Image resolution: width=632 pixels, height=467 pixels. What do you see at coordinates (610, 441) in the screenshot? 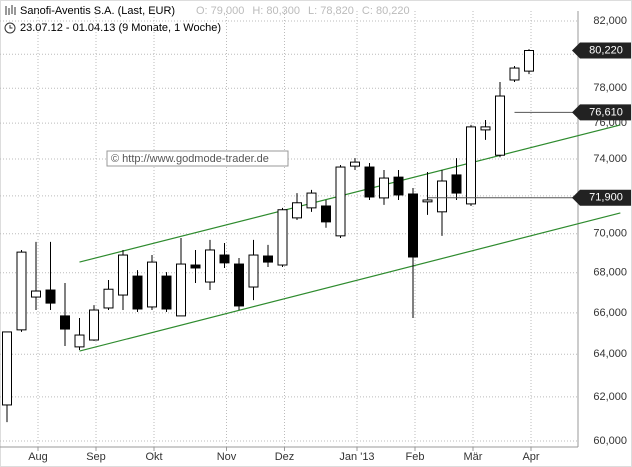
I see `y-tick-label: 60,000` at bounding box center [610, 441].